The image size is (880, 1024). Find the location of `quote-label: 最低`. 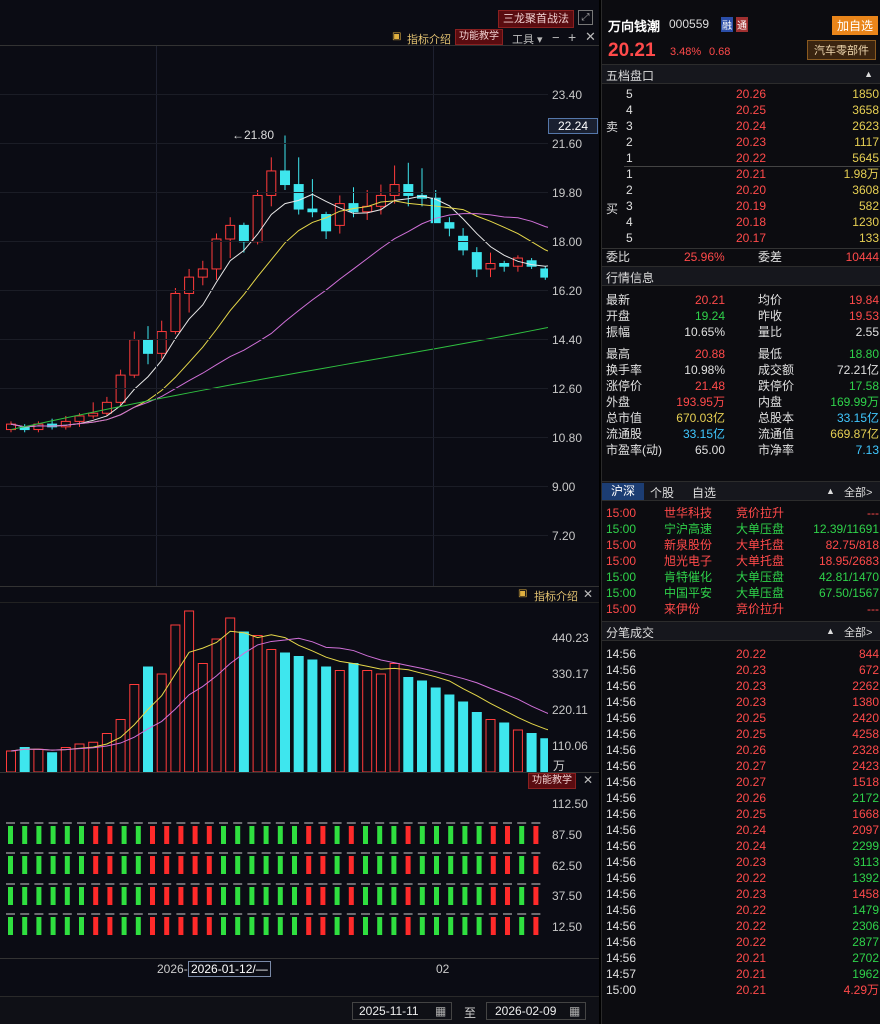

quote-label: 最低 is located at coordinates (770, 354).